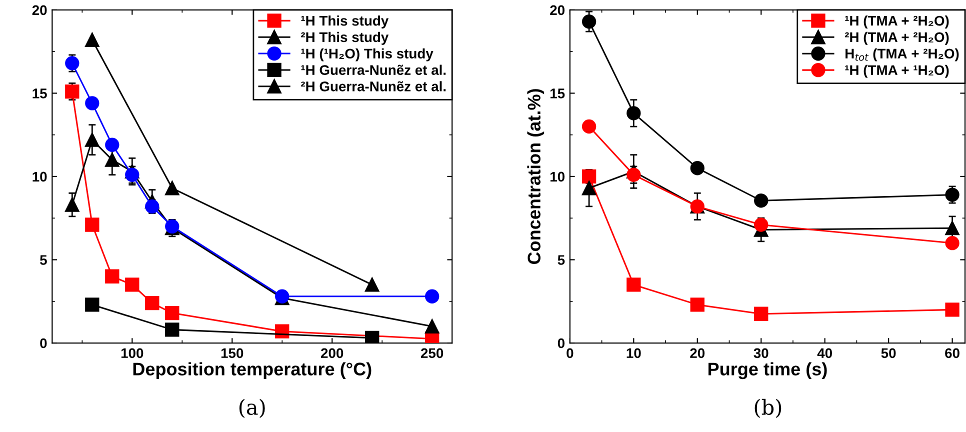 This screenshot has height=432, width=966. Describe the element at coordinates (767, 371) in the screenshot. I see `x-axis-title: Purge time (s)` at that location.